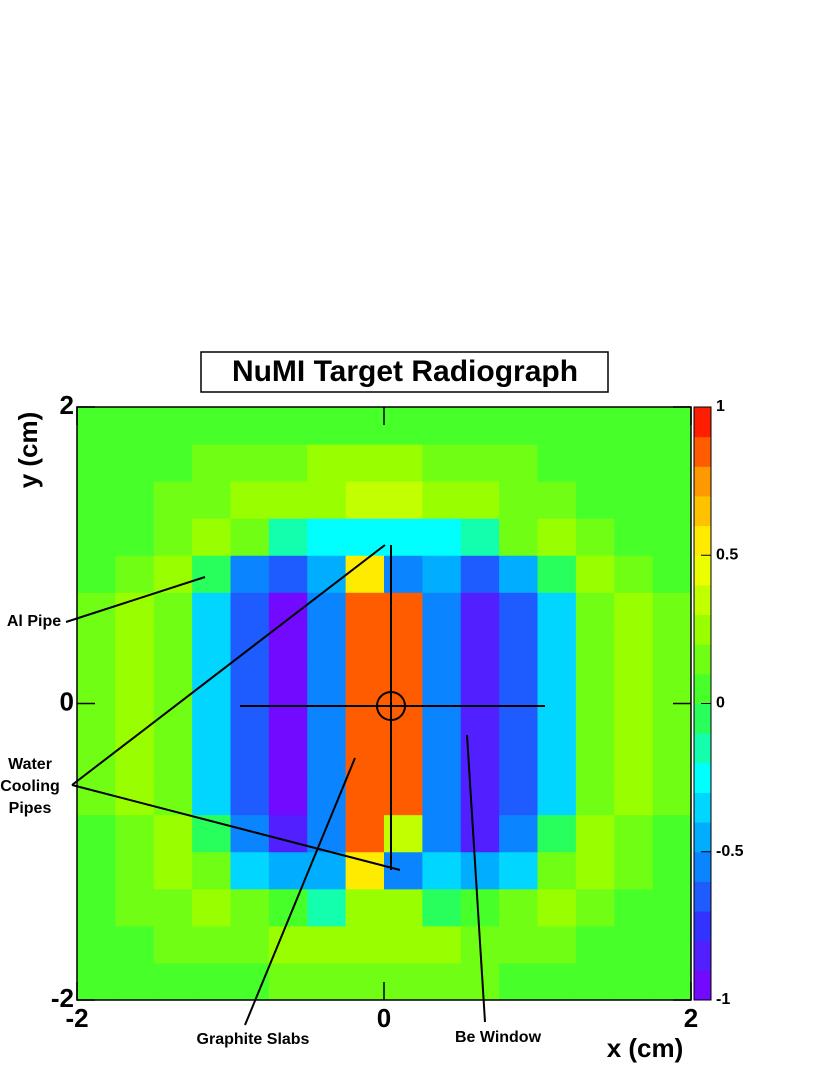 The image size is (830, 1075). Describe the element at coordinates (30, 764) in the screenshot. I see `annotation: Water` at that location.